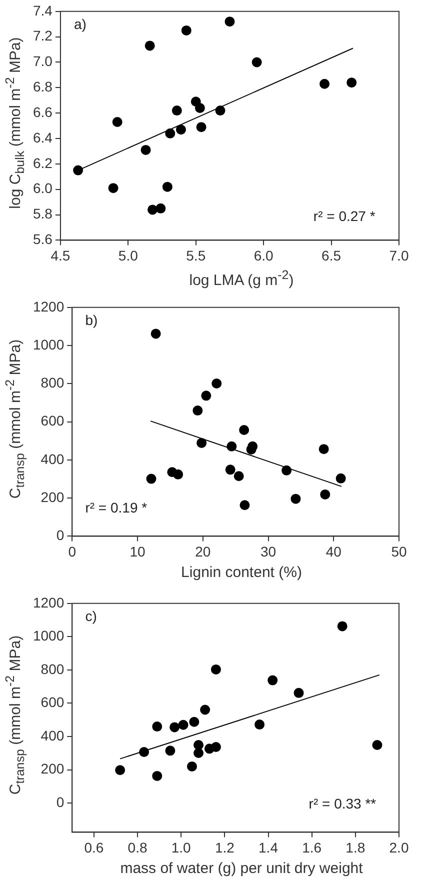 Image resolution: width=423 pixels, height=888 pixels. I want to click on x-tick-label: 1.0, so click(181, 847).